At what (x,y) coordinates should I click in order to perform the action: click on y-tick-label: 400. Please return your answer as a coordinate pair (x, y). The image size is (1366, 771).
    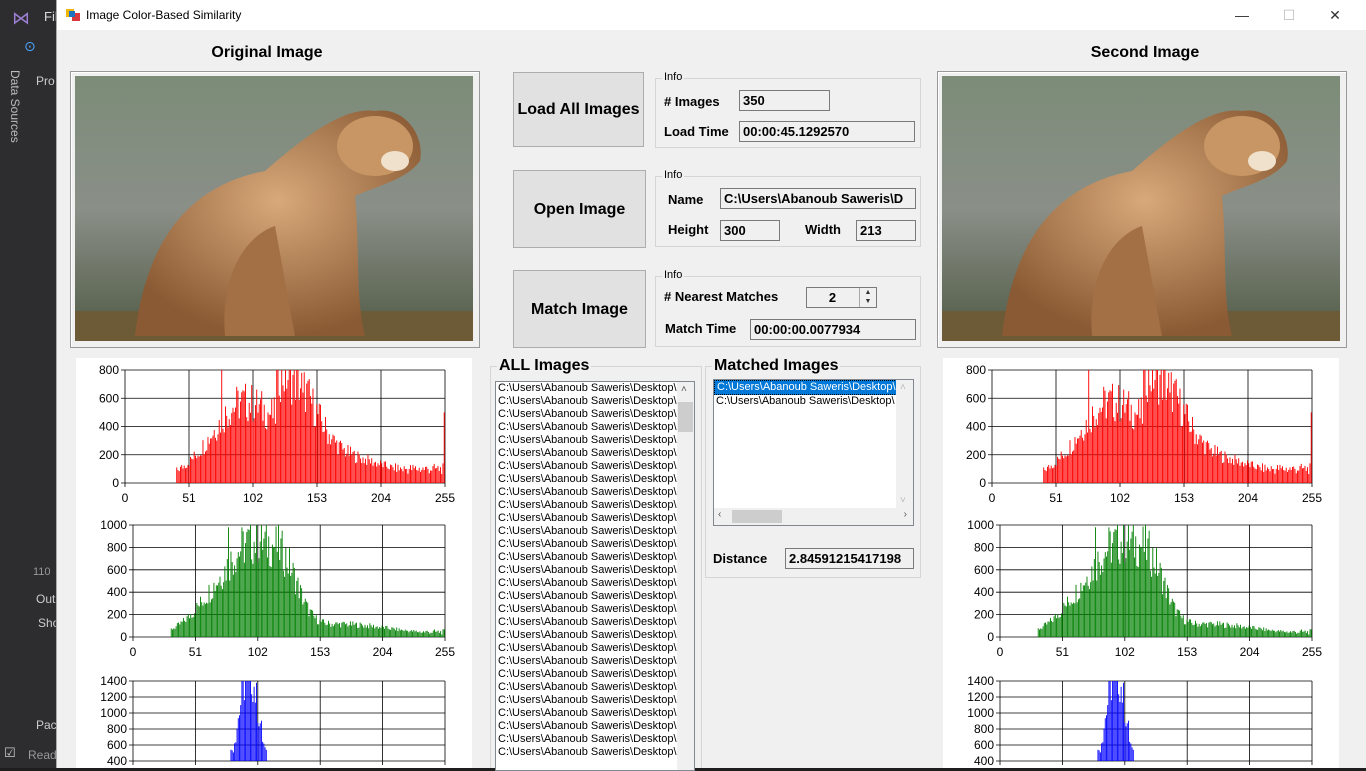
    Looking at the image, I should click on (984, 761).